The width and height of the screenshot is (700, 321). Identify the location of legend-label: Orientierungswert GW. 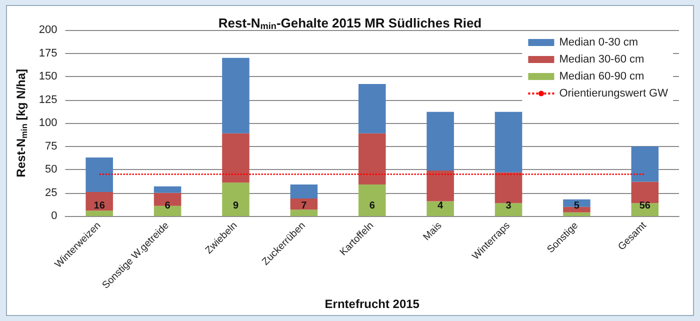
(614, 94).